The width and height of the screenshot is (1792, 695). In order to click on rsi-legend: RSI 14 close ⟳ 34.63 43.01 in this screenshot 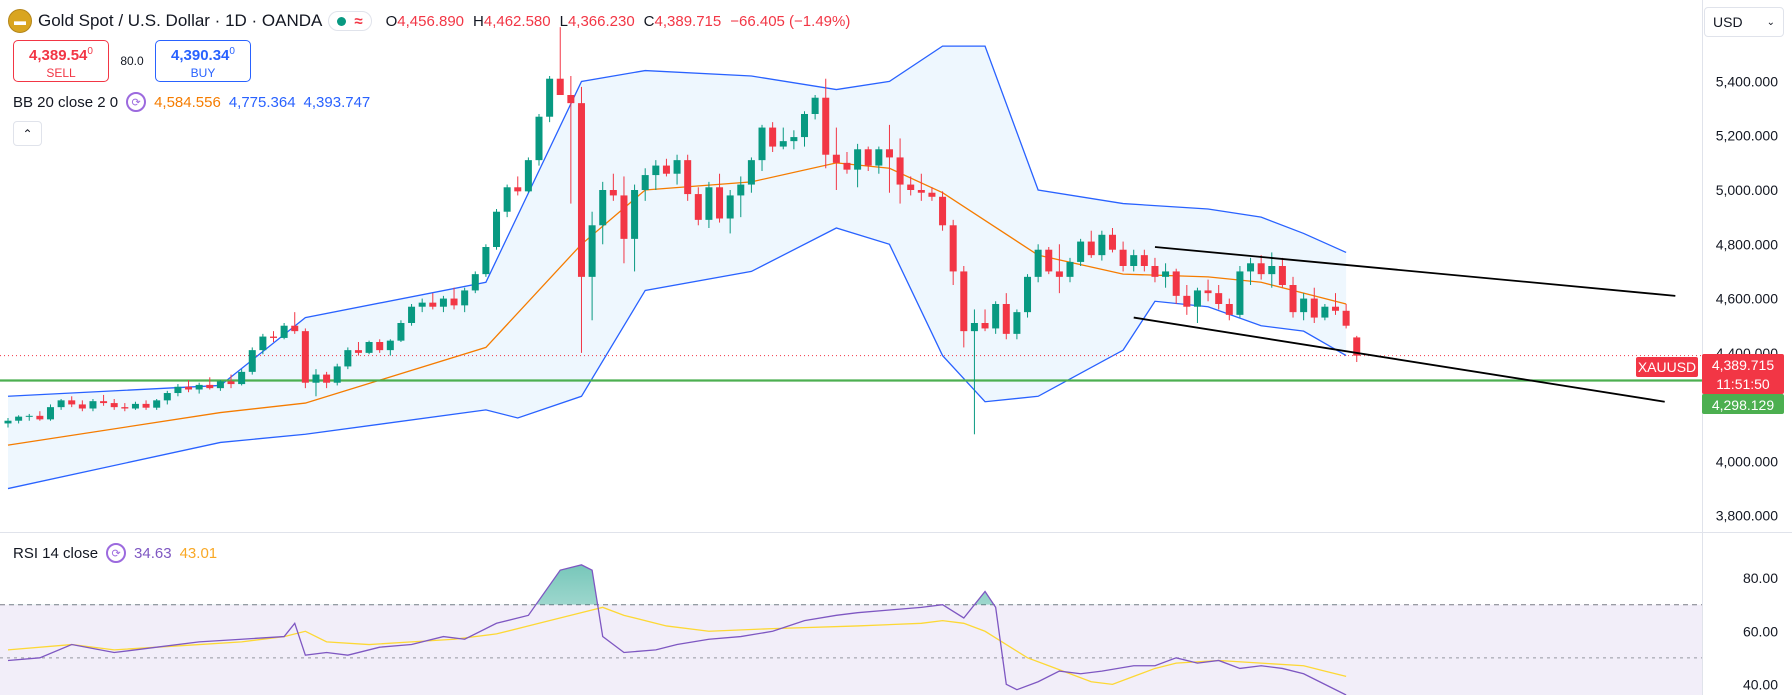, I will do `click(115, 553)`.